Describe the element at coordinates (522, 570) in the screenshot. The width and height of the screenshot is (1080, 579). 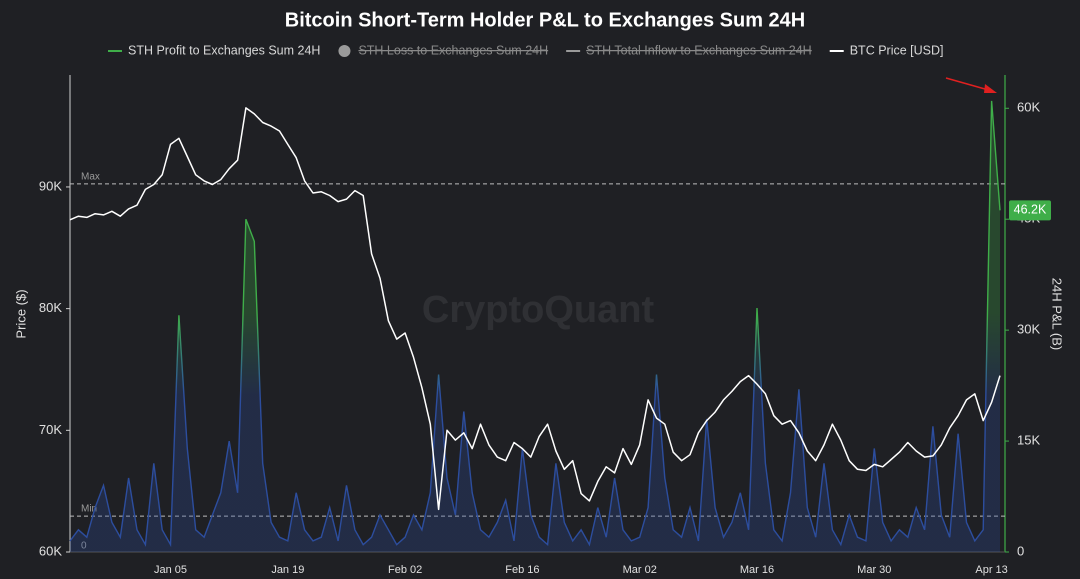
I see `x-tick-label: Feb 16` at that location.